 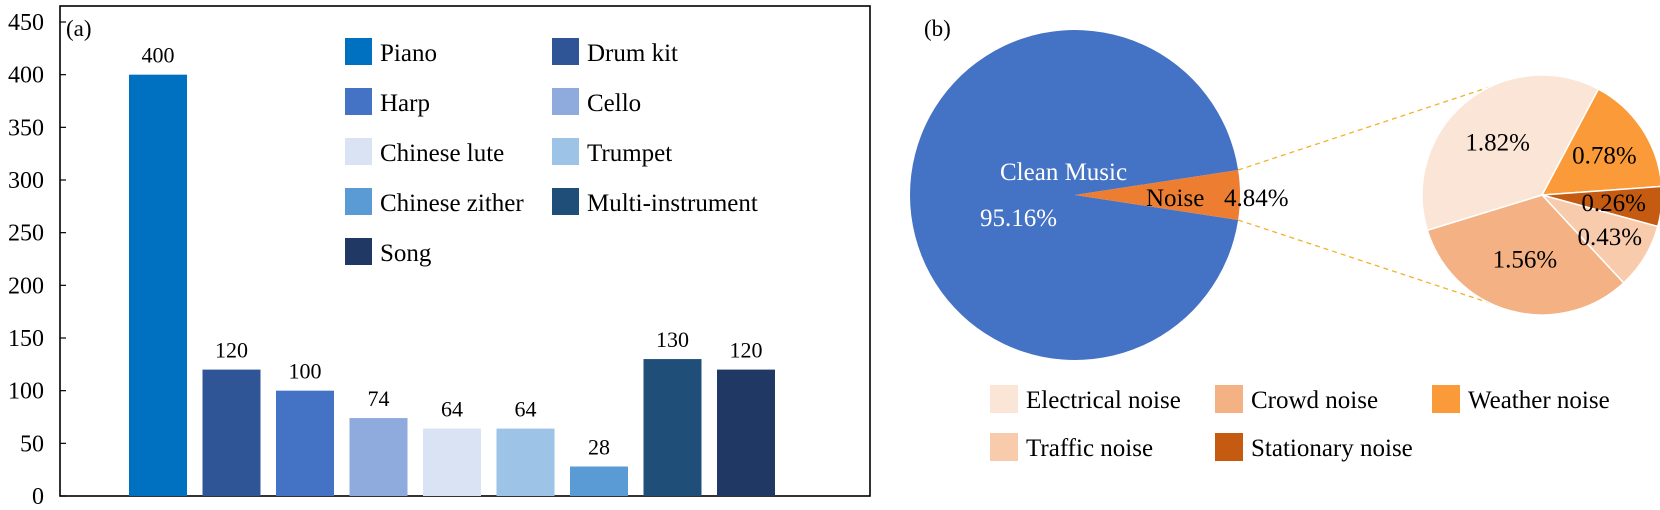 I want to click on pie-label-clean-music: Clean Music, so click(x=1063, y=172).